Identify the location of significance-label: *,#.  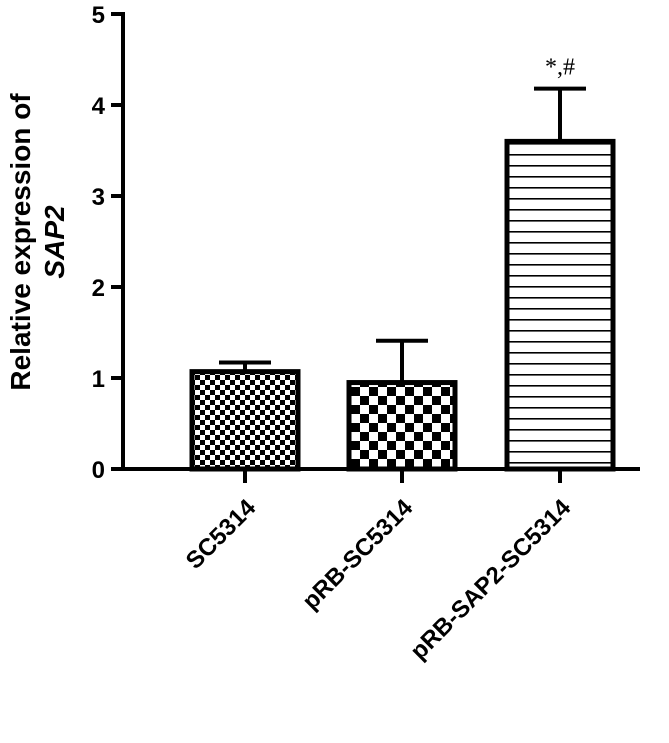
(560, 68).